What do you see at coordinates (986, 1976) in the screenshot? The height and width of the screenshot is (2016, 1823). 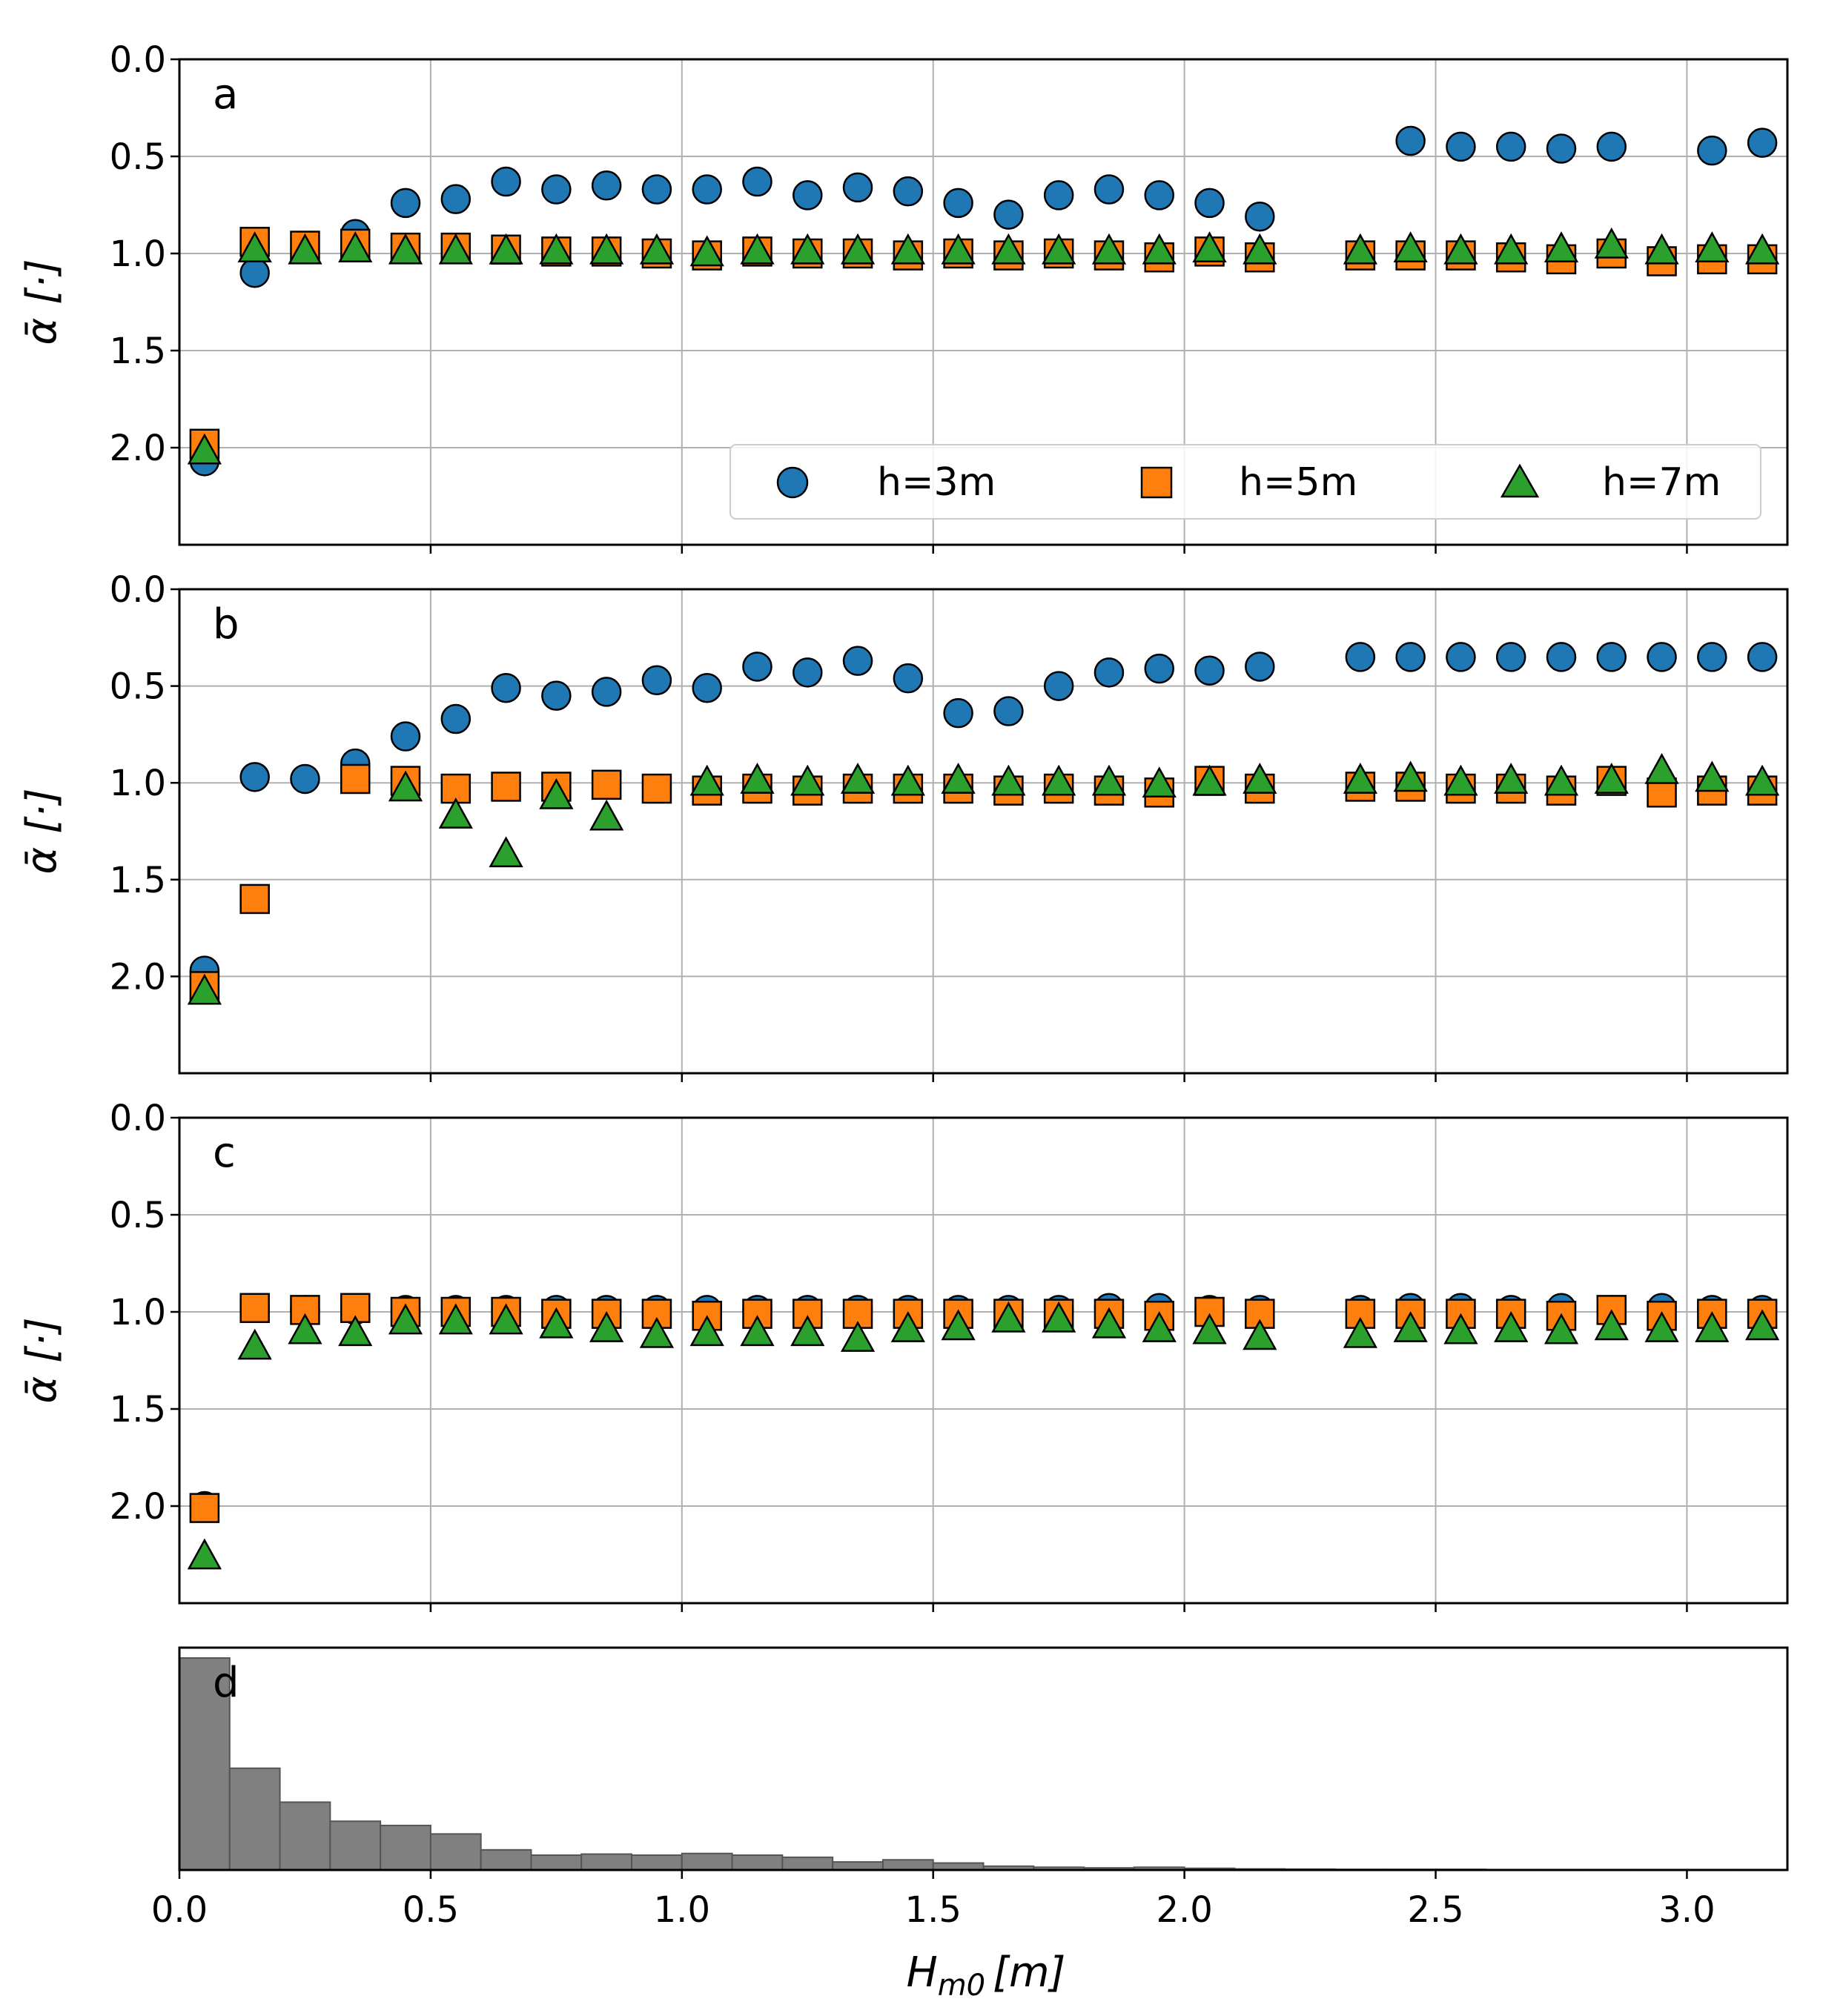 I see `x-axis-label: Hm0 [m]` at bounding box center [986, 1976].